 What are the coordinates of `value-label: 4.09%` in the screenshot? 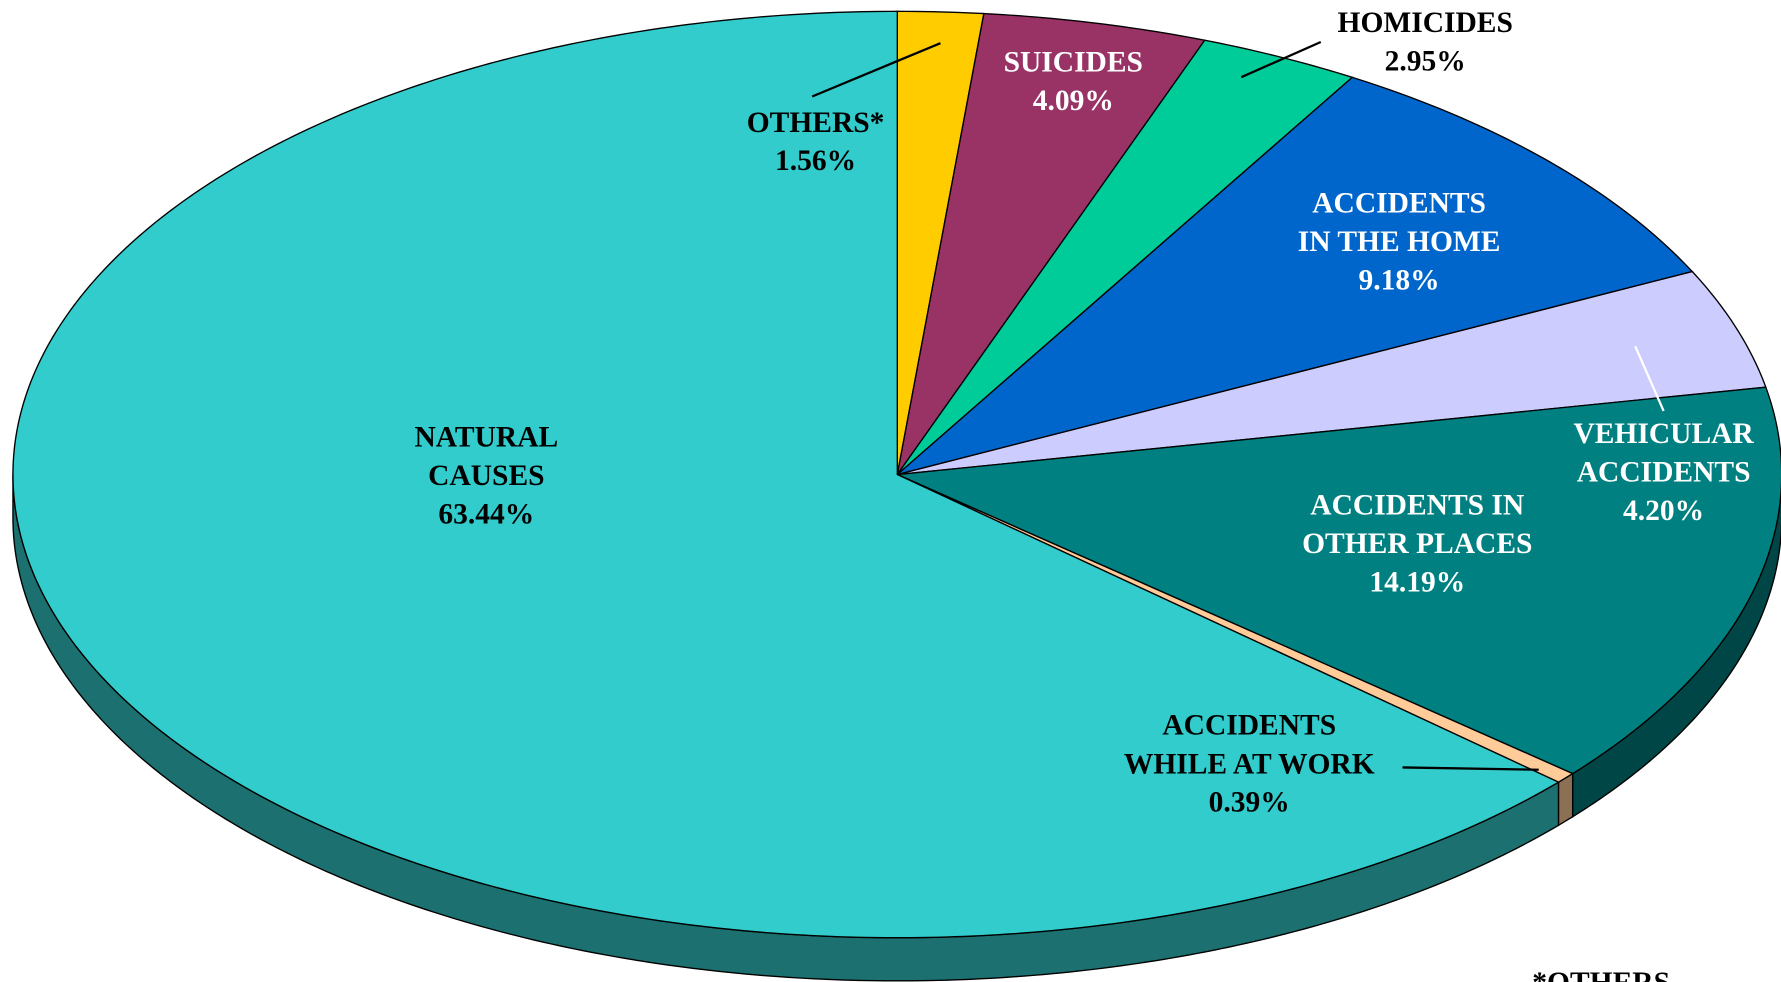 It's located at (1073, 101).